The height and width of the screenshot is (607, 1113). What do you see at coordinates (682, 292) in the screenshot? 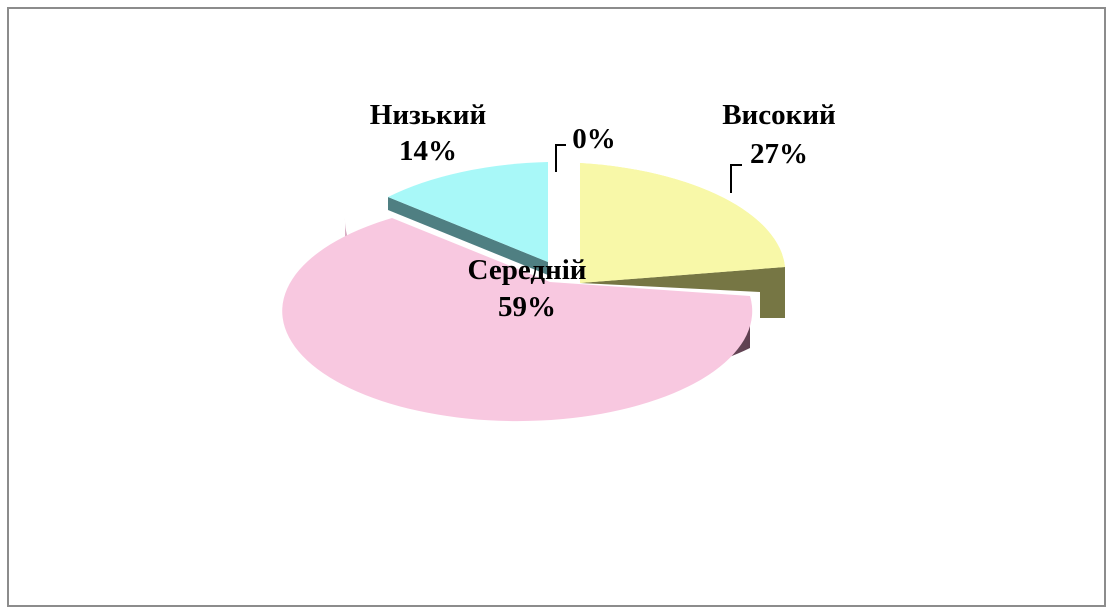
I see `slice-high-front-edge` at bounding box center [682, 292].